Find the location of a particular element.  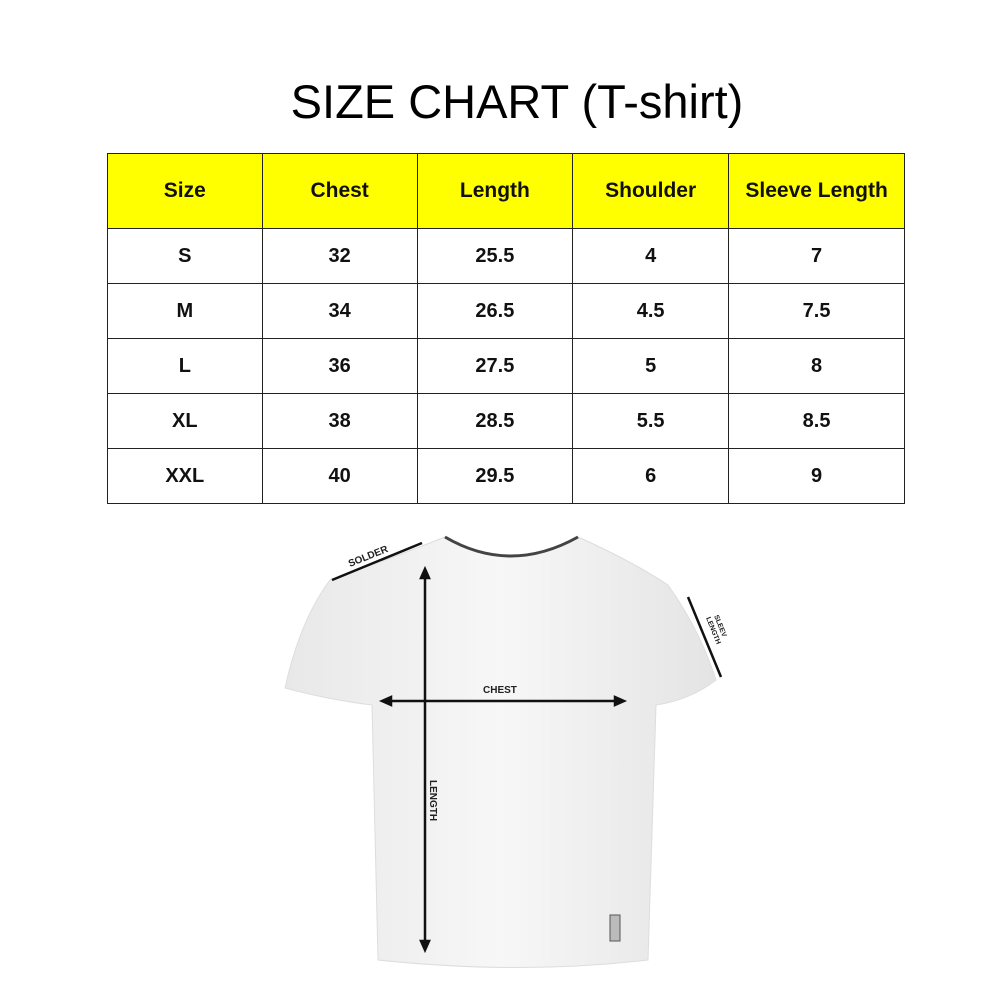

table-cell: 4 is located at coordinates (651, 256).